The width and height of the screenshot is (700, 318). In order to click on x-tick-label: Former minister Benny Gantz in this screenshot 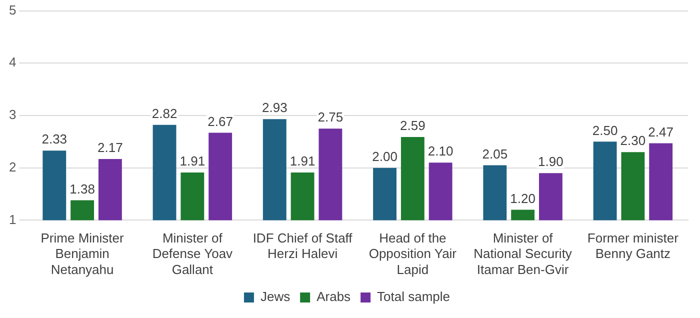, I will do `click(633, 246)`.